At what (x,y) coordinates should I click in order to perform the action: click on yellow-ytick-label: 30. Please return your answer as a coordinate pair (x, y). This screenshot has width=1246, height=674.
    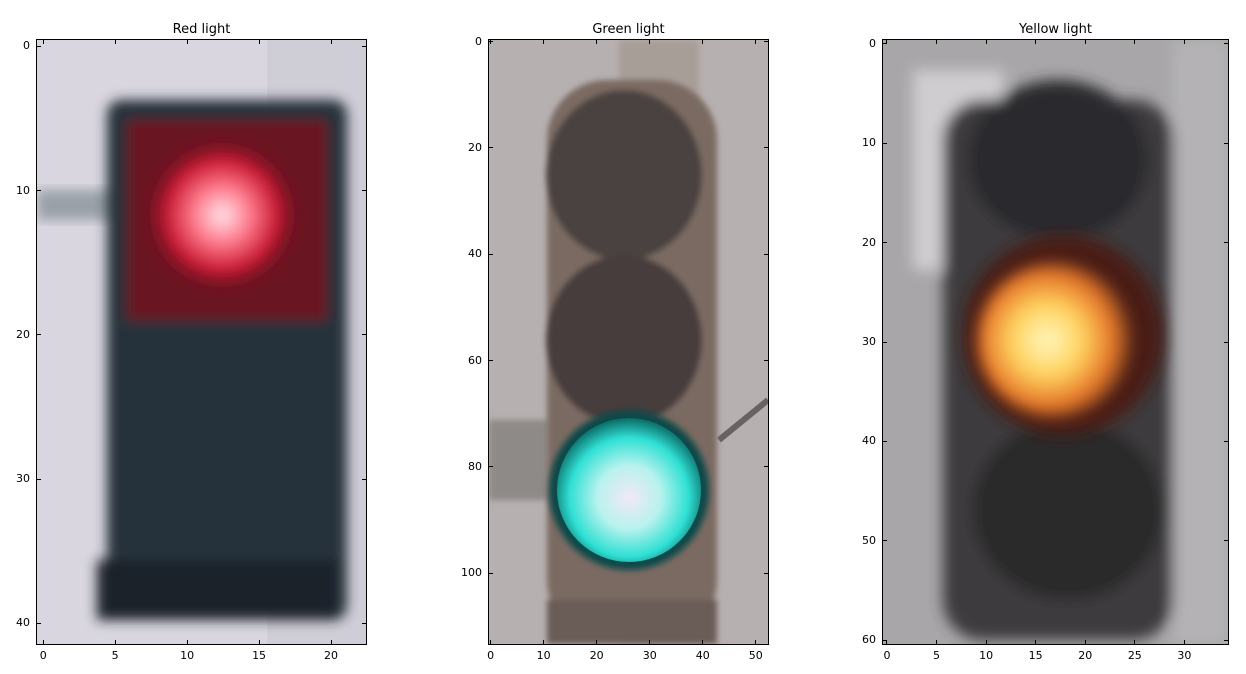
    Looking at the image, I should click on (869, 341).